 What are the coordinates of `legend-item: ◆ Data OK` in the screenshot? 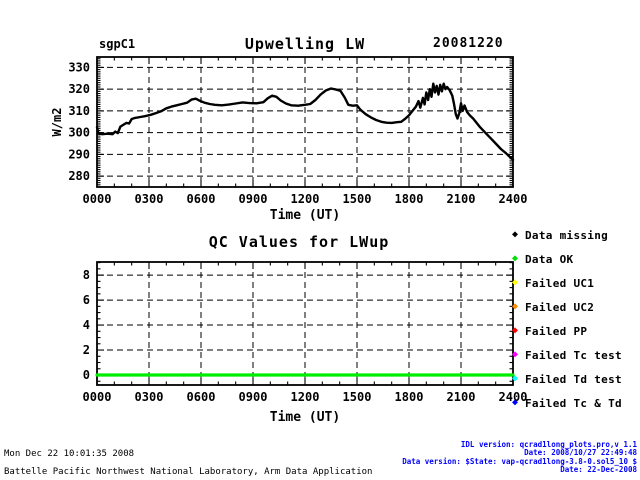 It's located at (567, 259).